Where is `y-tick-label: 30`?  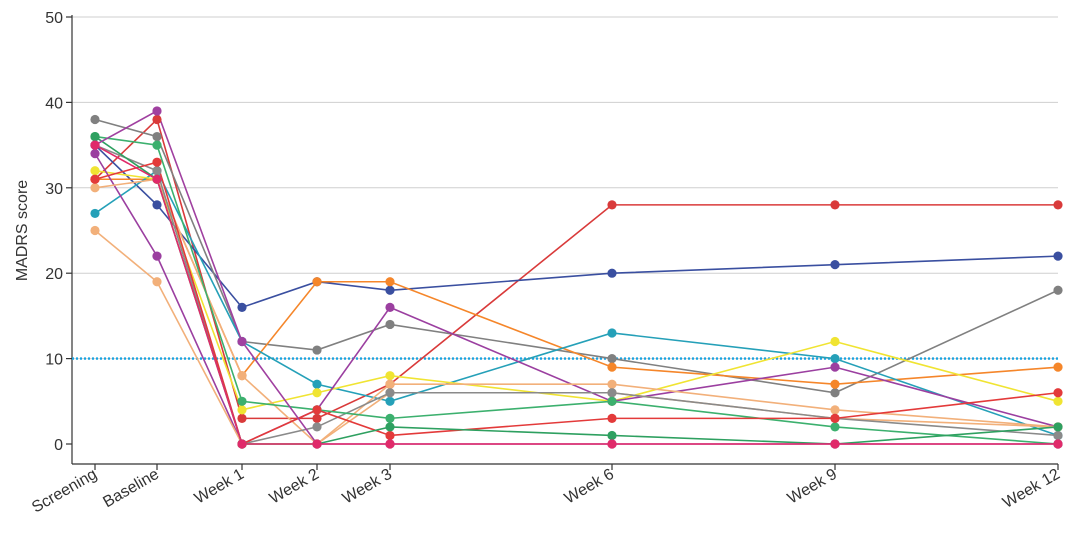 y-tick-label: 30 is located at coordinates (54, 189).